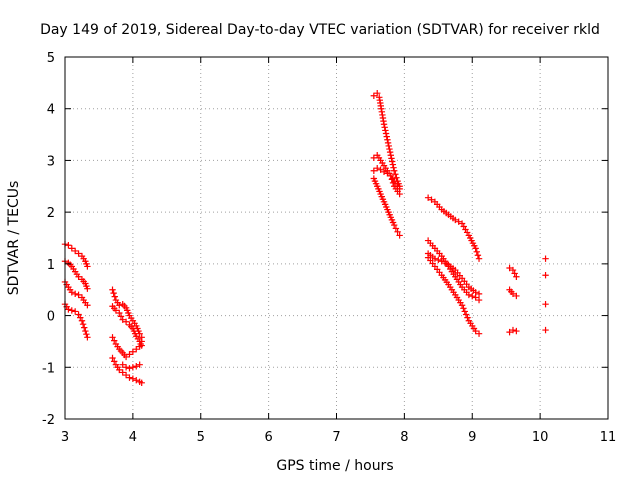 The image size is (640, 480). What do you see at coordinates (65, 437) in the screenshot?
I see `x-tick-label: 3` at bounding box center [65, 437].